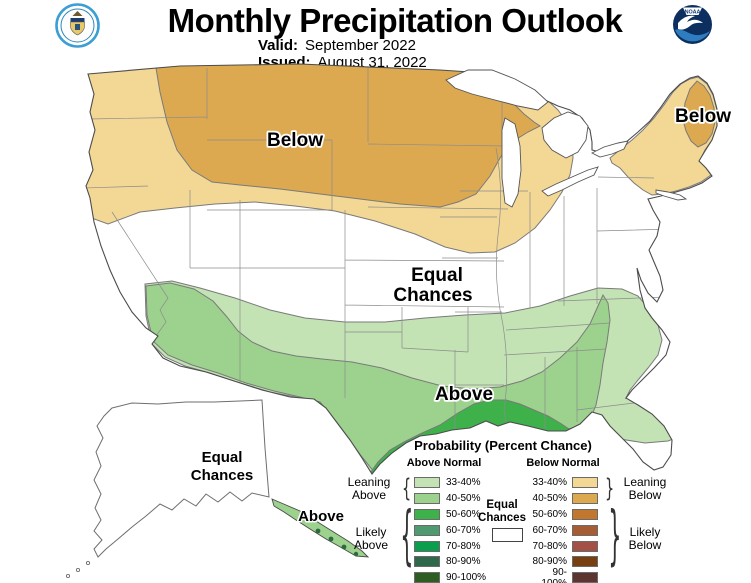  I want to click on legend-row-below: 60-70%, so click(562, 530).